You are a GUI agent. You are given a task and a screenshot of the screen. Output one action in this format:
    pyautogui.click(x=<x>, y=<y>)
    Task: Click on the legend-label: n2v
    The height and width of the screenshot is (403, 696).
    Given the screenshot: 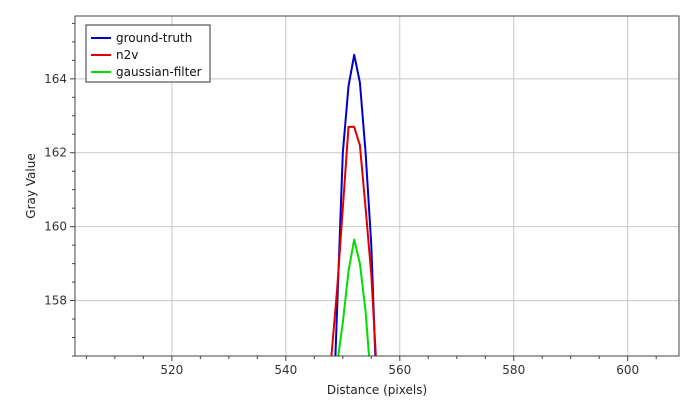 What is the action you would take?
    pyautogui.click(x=127, y=55)
    